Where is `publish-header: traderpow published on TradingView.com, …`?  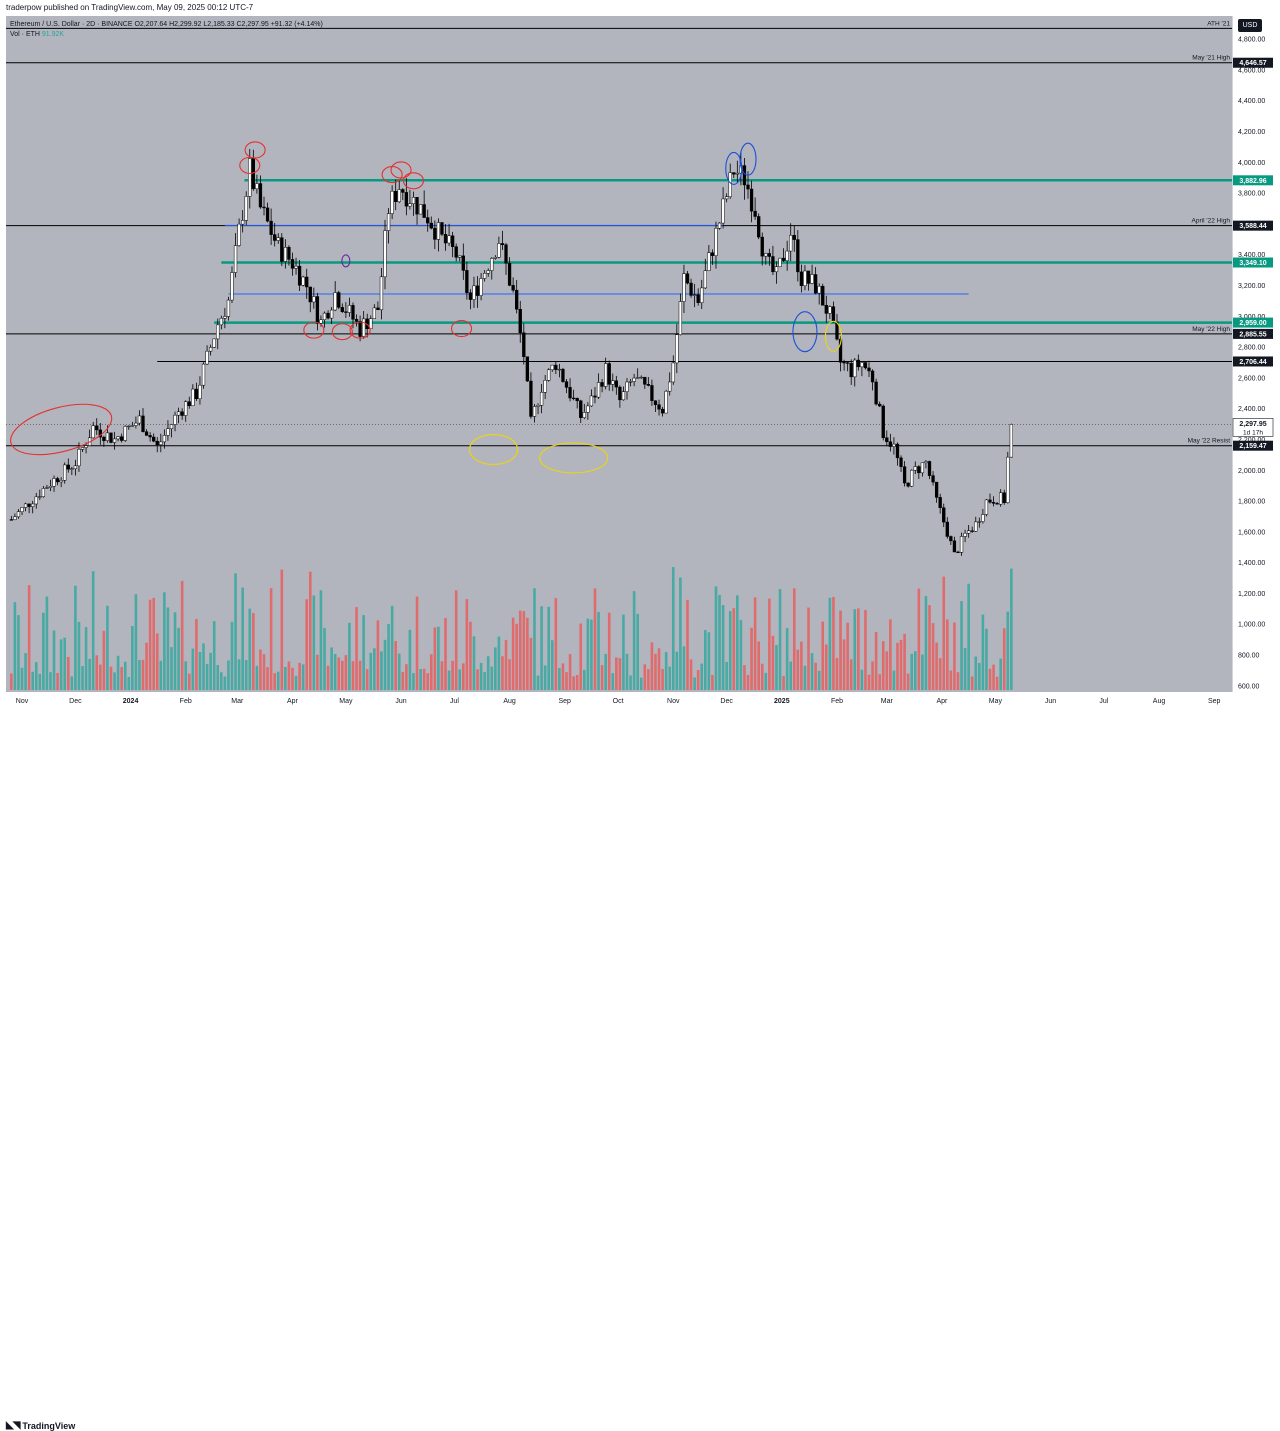 publish-header: traderpow published on TradingView.com, … is located at coordinates (640, 8).